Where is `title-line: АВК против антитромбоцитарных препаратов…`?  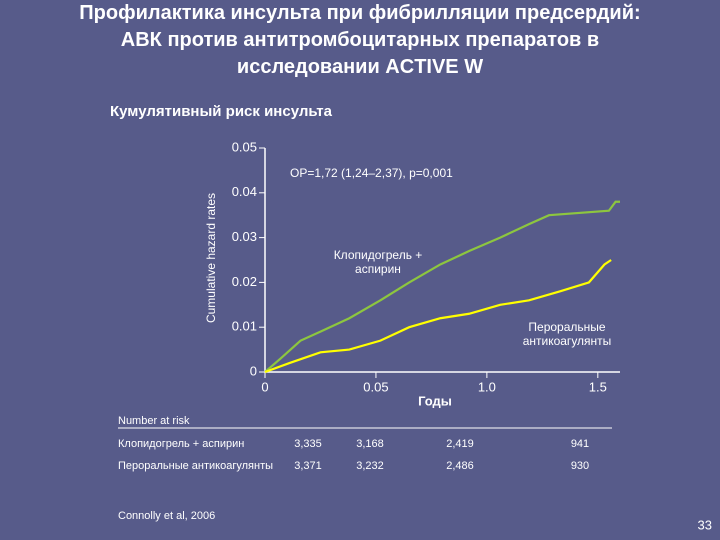
title-line: АВК против антитромбоцитарных препаратов… is located at coordinates (360, 40).